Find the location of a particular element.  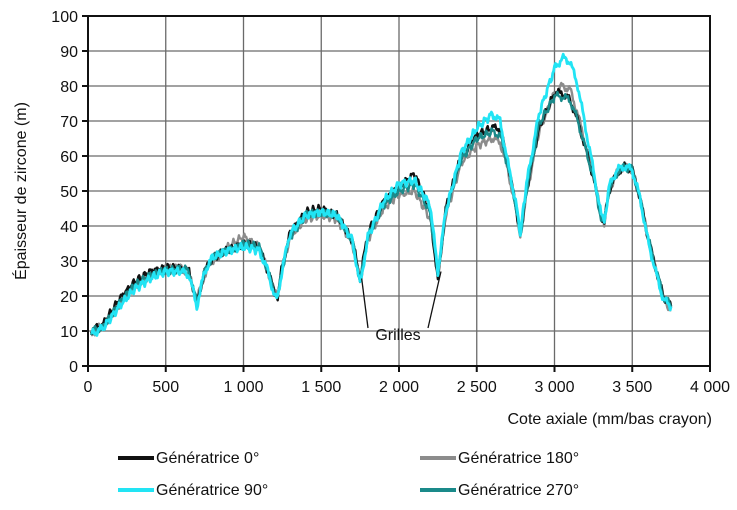

y-tick-label: 70 is located at coordinates (69, 122).